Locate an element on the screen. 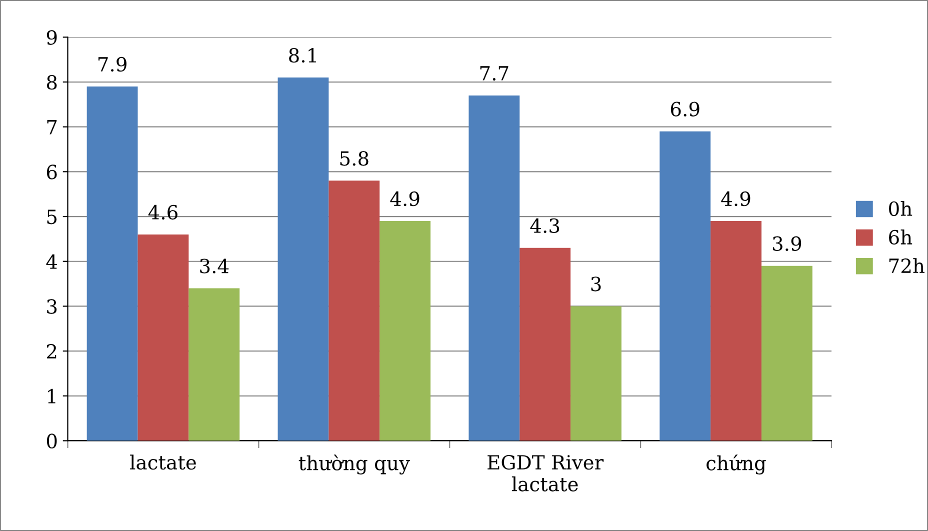 Image resolution: width=928 pixels, height=531 pixels. y-tick-label: 5 is located at coordinates (52, 217).